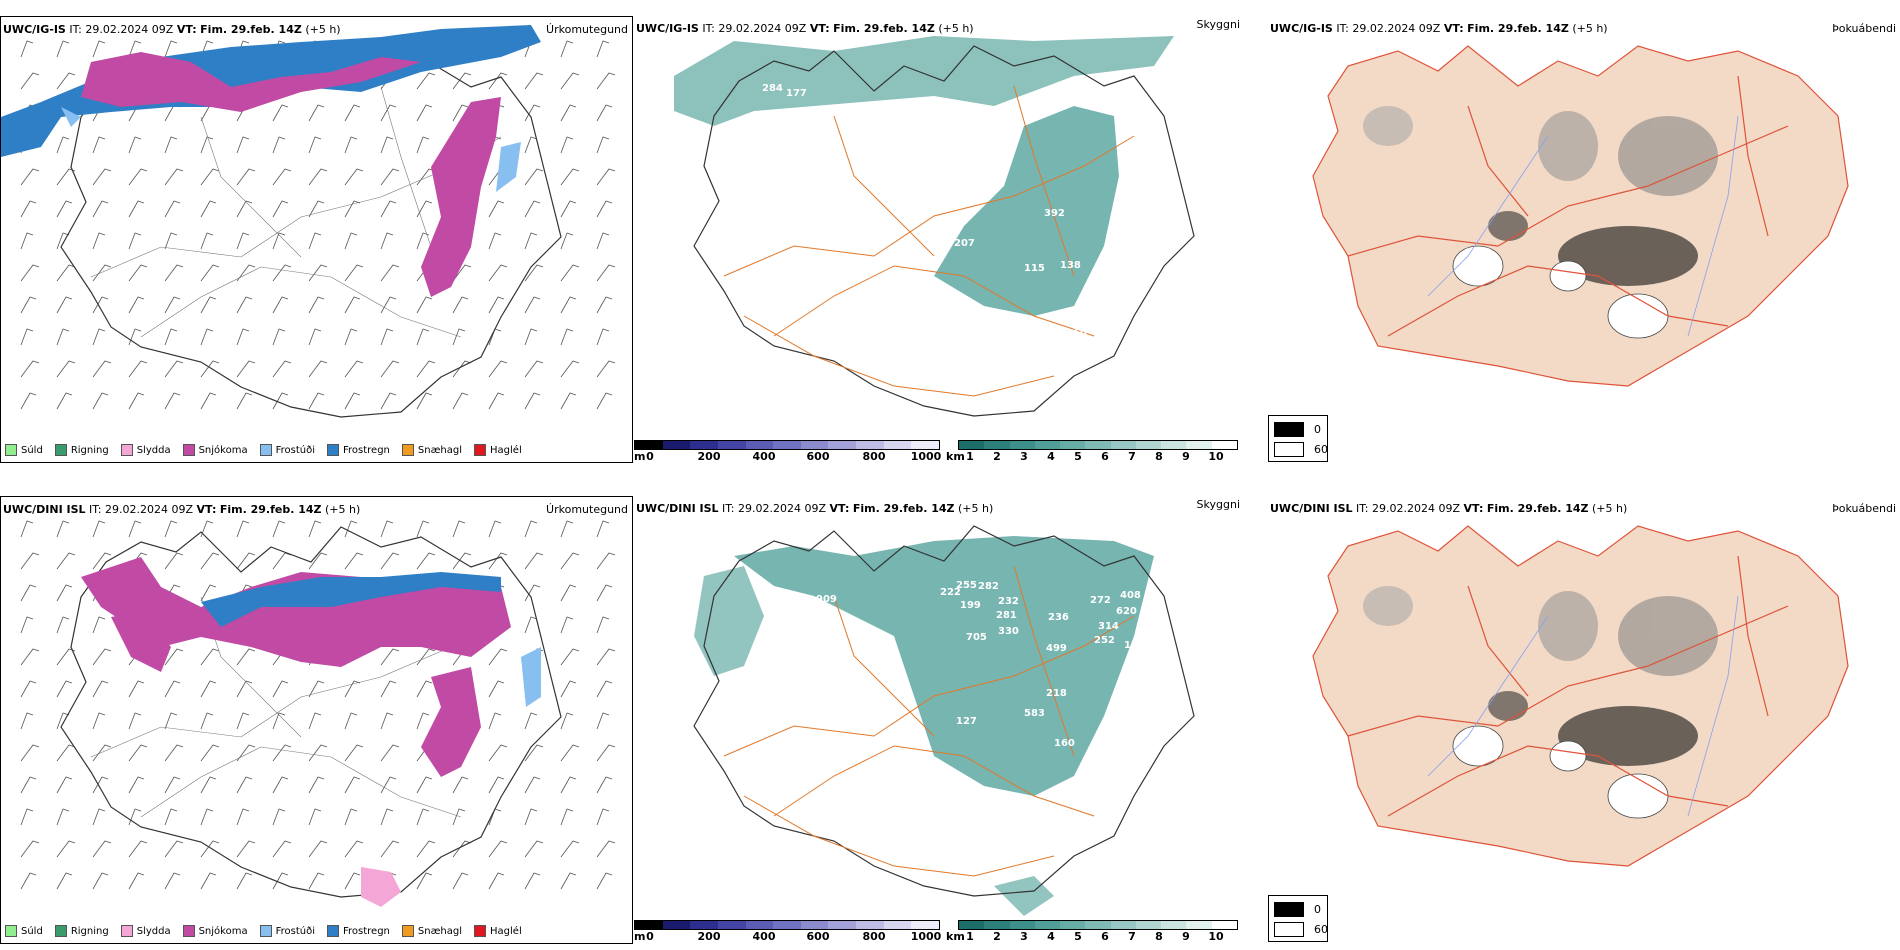  I want to click on visibility-value: 218, so click(1130, 113).